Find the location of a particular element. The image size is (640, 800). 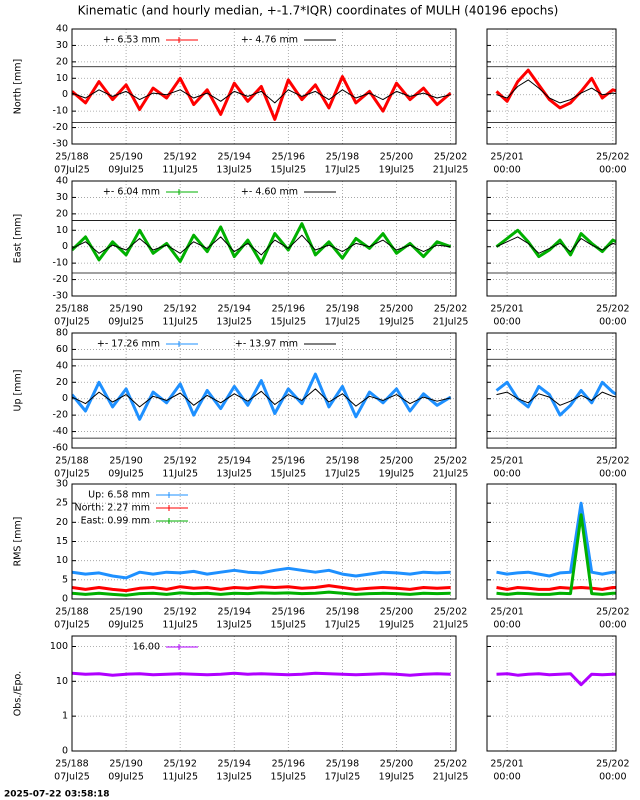

y-tick-label: -40 is located at coordinates (60, 431).